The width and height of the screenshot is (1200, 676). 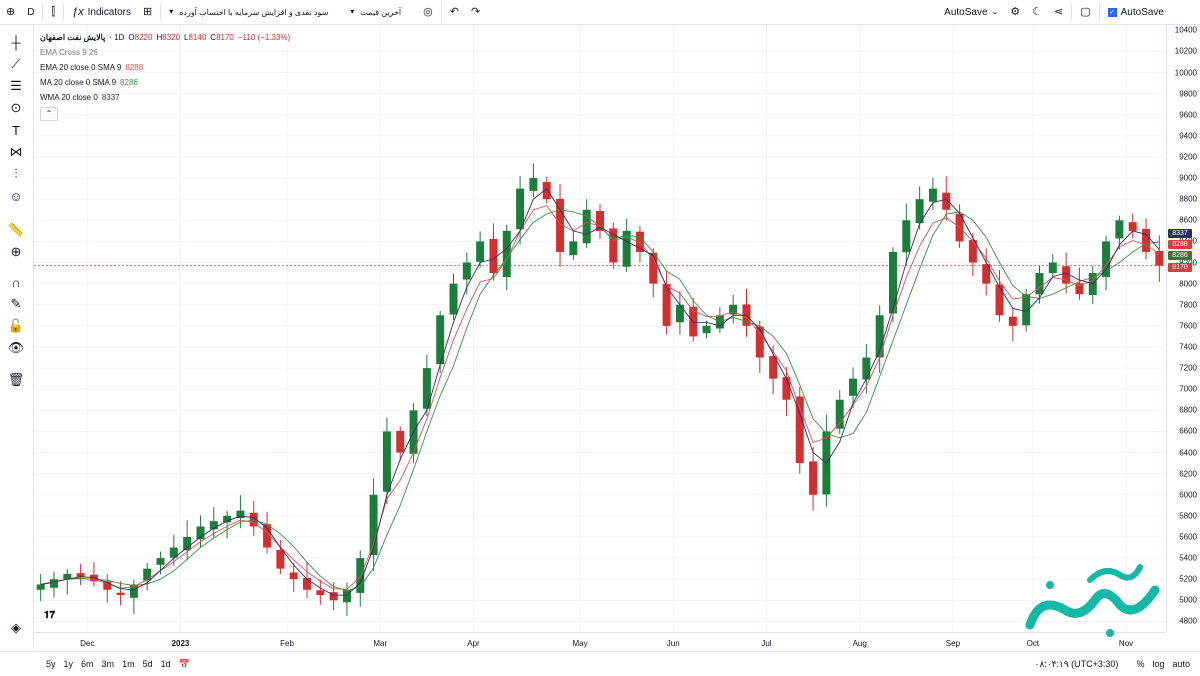 I want to click on range-5d: 5d, so click(x=147, y=664).